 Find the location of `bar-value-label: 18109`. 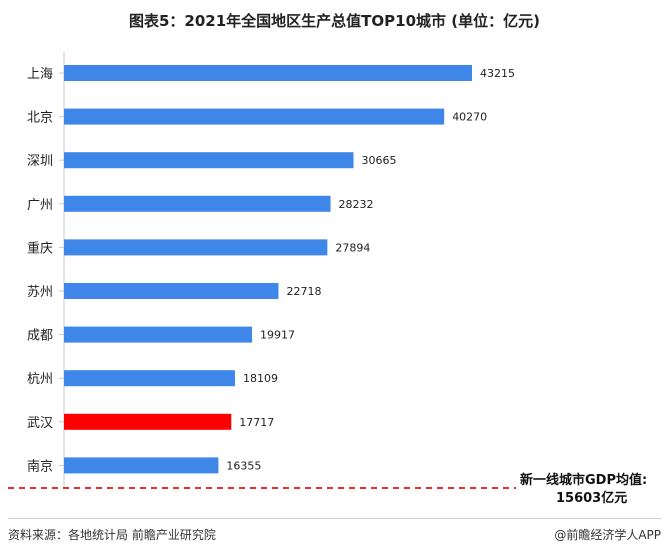

bar-value-label: 18109 is located at coordinates (260, 378).